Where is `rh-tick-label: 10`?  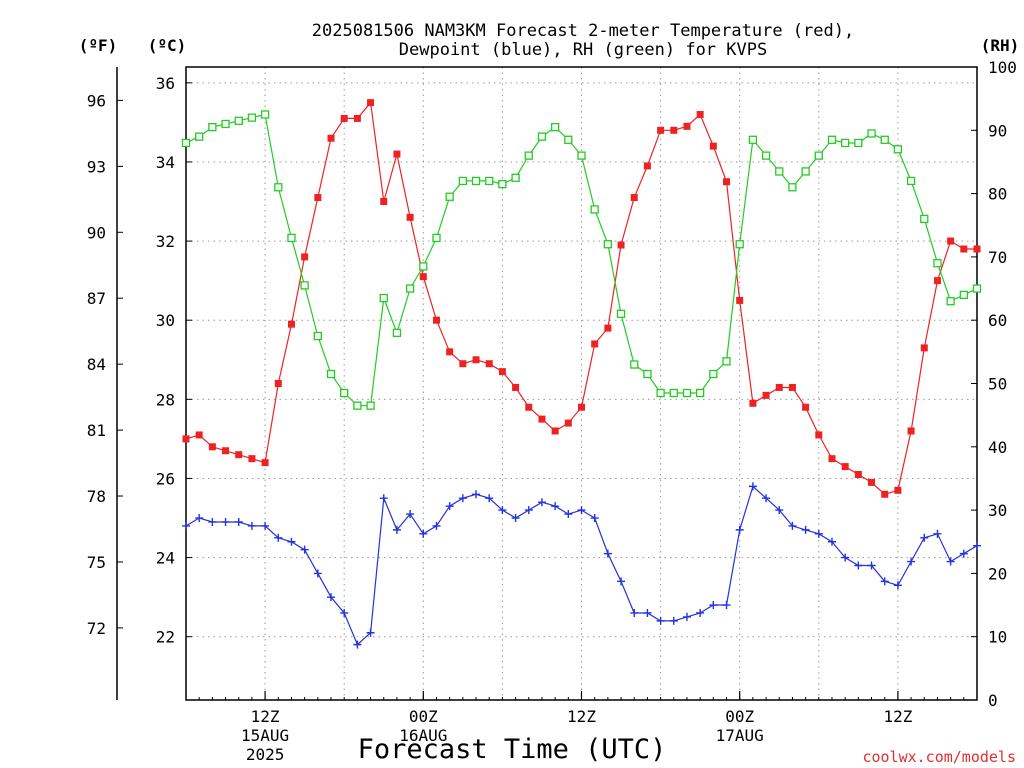
rh-tick-label: 10 is located at coordinates (997, 637).